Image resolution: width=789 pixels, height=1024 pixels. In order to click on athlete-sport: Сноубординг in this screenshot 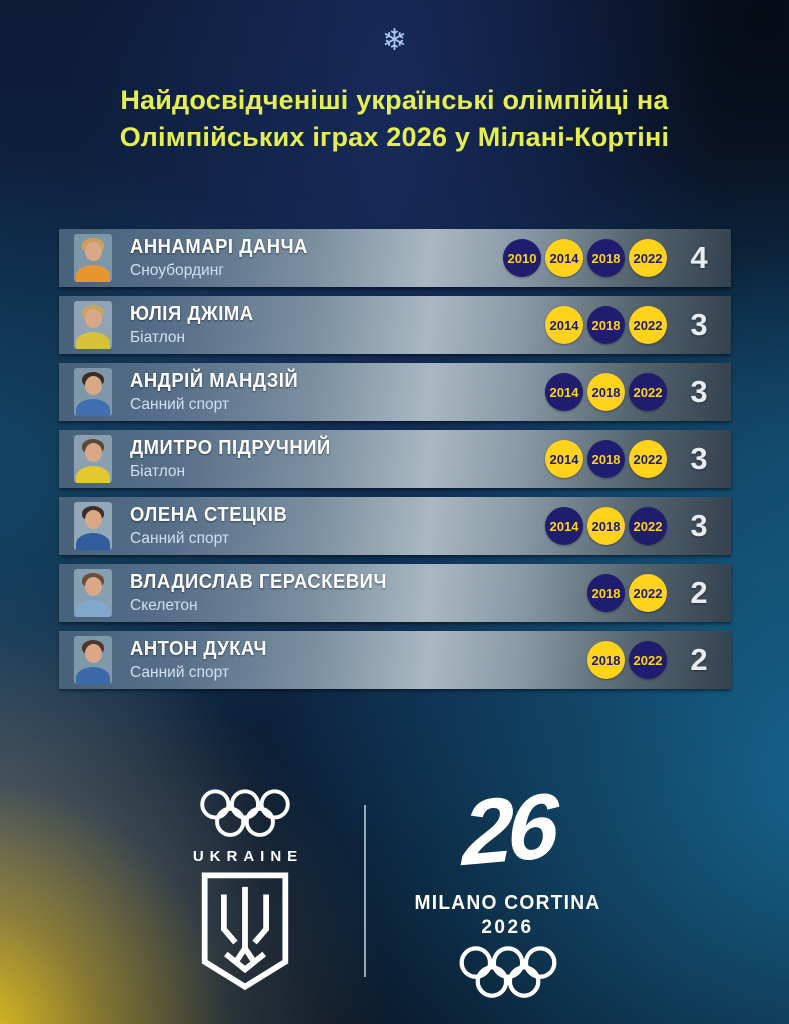, I will do `click(177, 270)`.